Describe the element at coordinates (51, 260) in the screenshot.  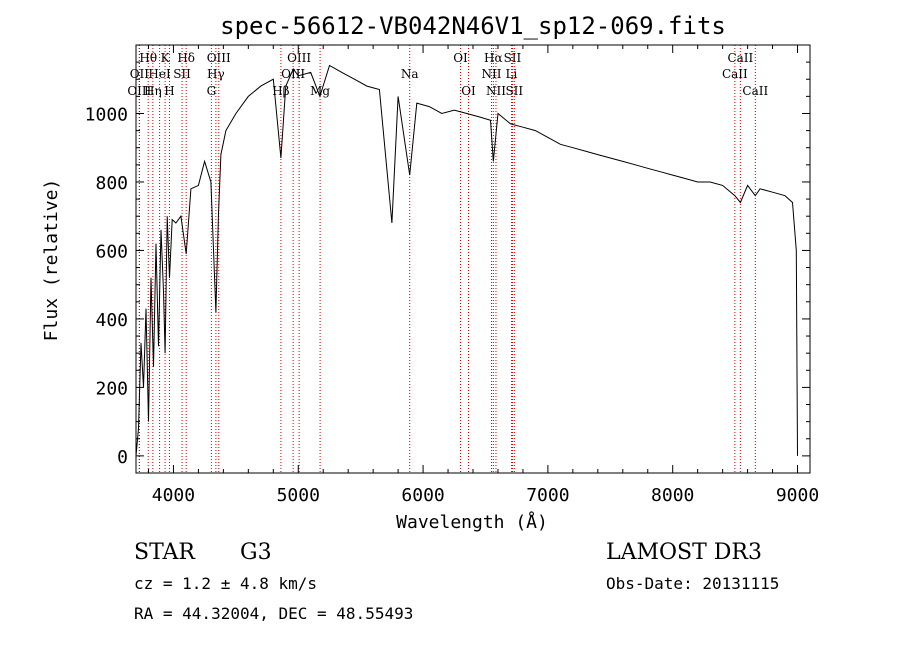
I see `y-axis-label: Flux (relative)` at that location.